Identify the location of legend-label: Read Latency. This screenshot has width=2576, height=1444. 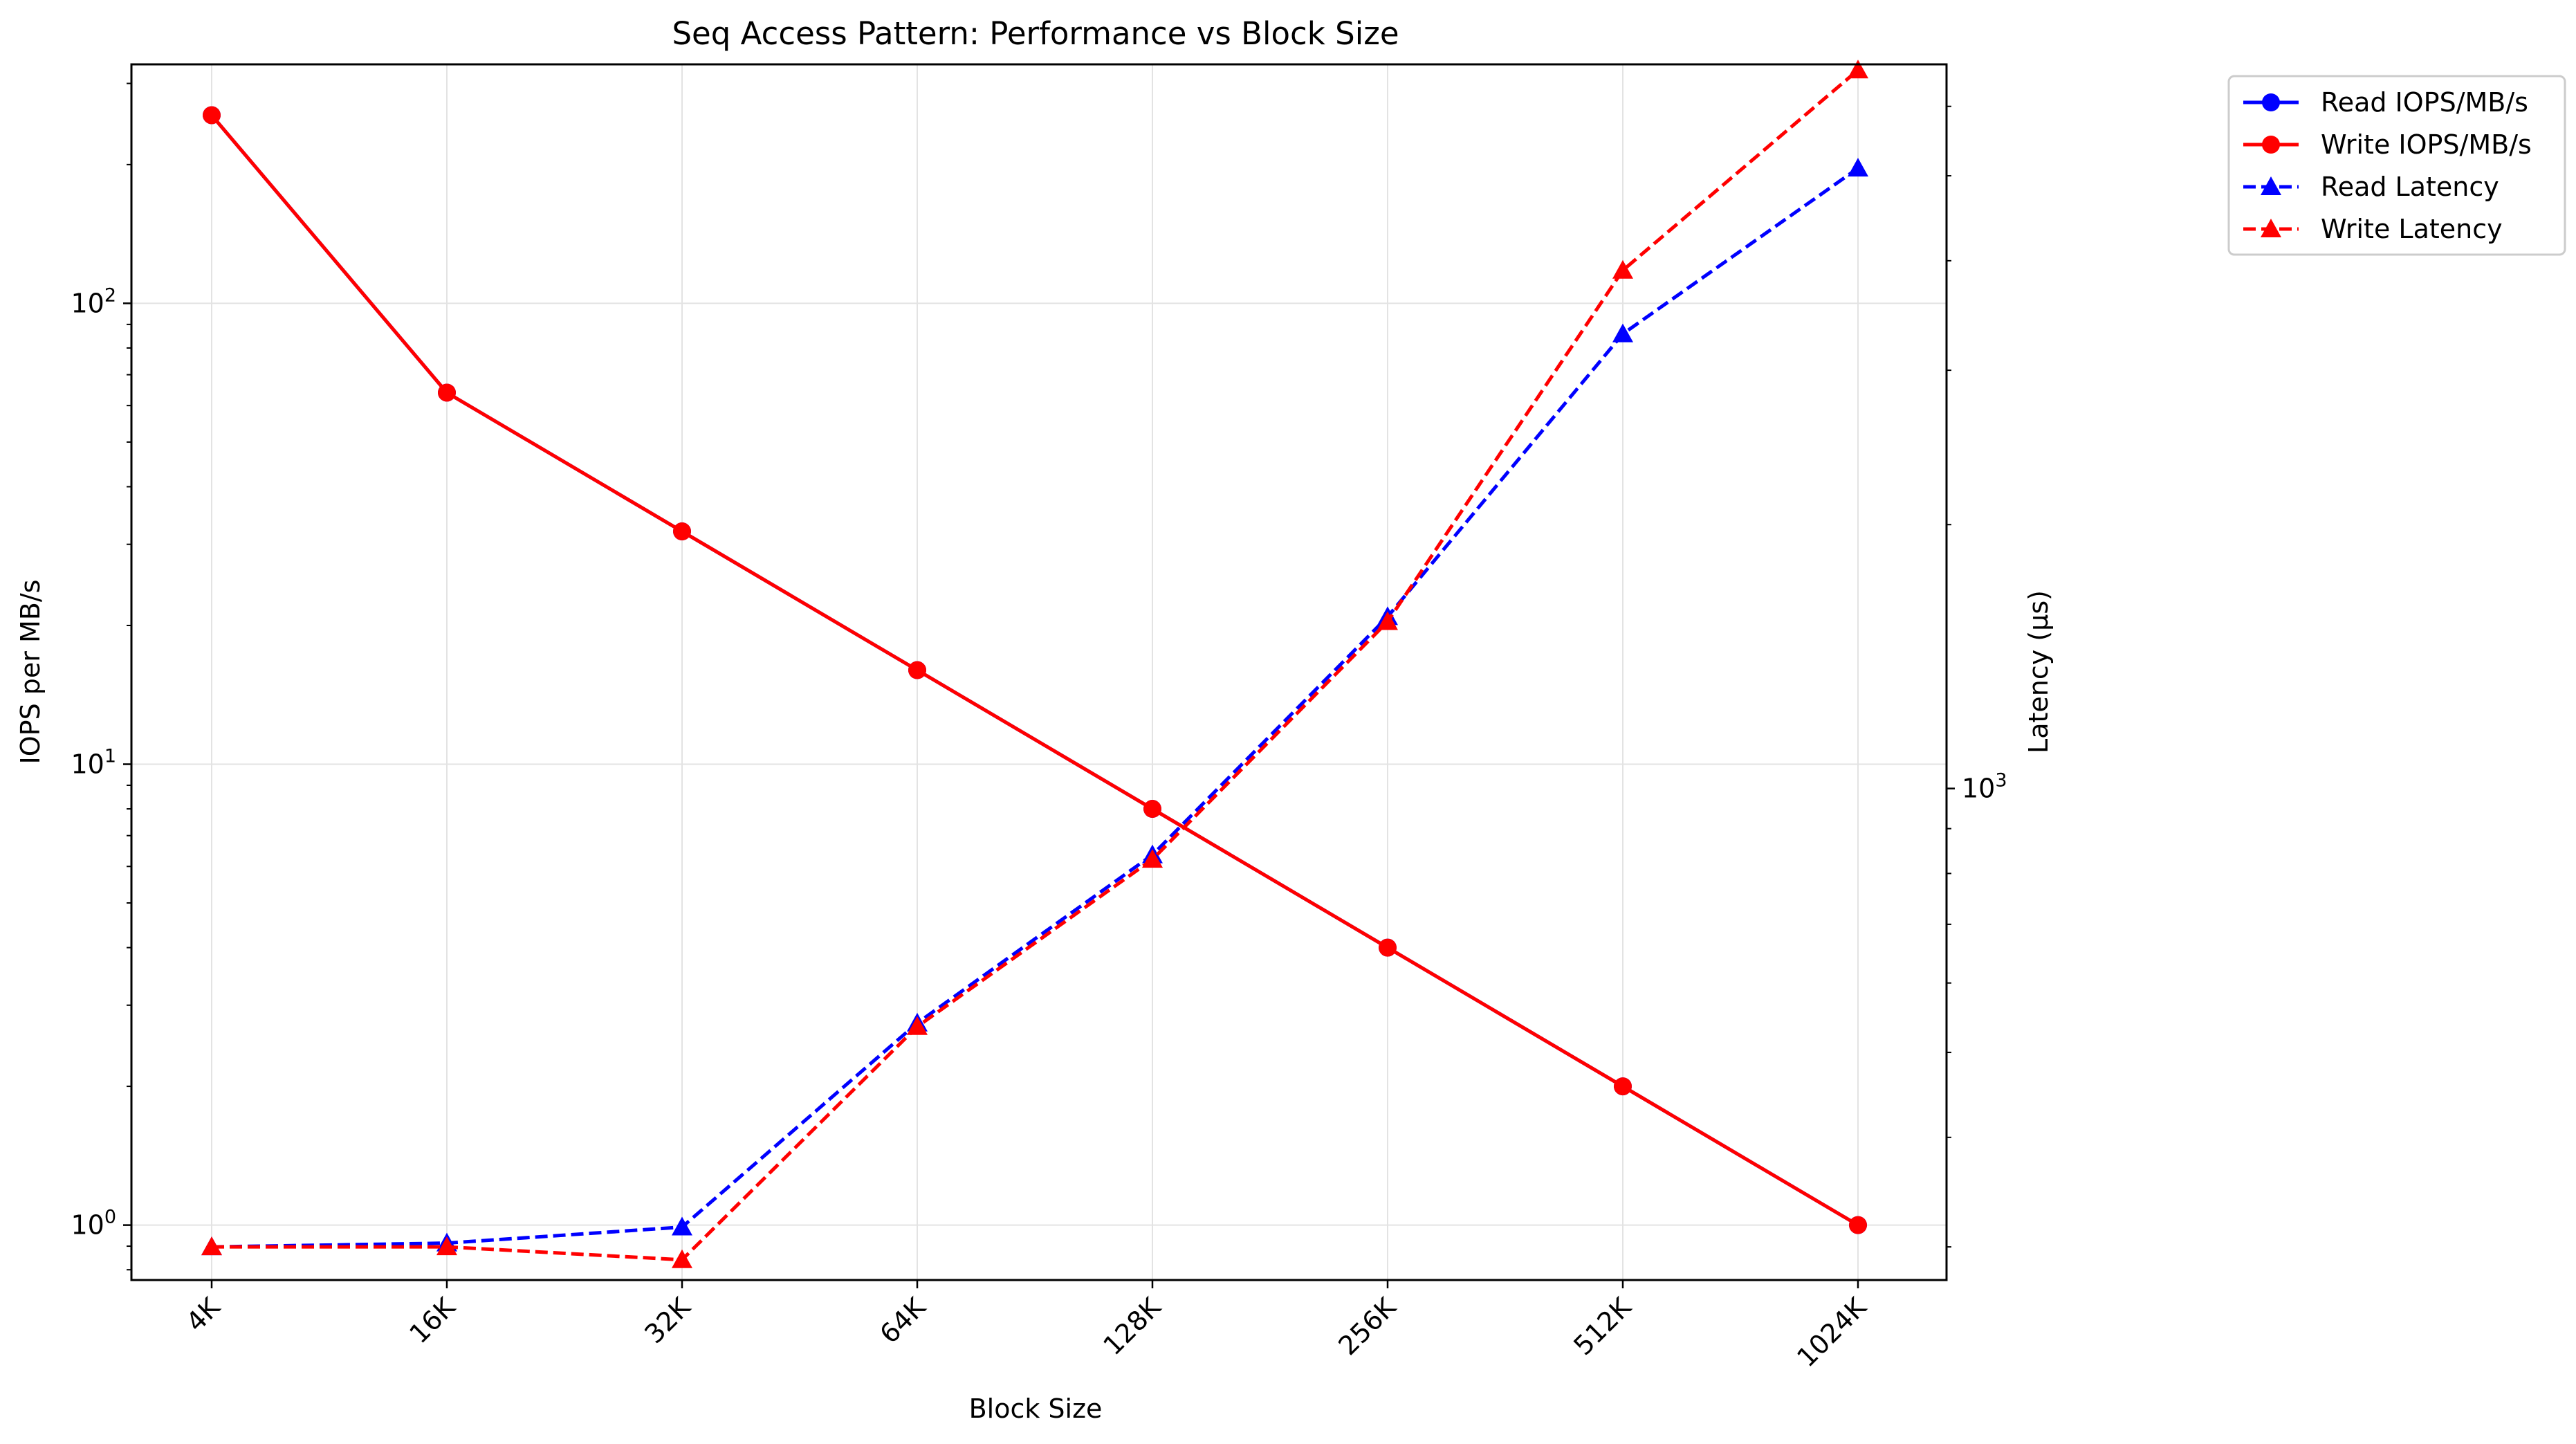
(2410, 187).